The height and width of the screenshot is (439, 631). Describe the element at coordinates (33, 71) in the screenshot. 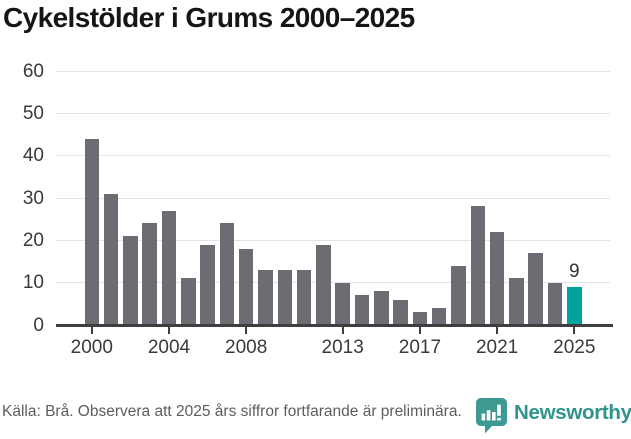

I see `y-tick-label: 60` at that location.